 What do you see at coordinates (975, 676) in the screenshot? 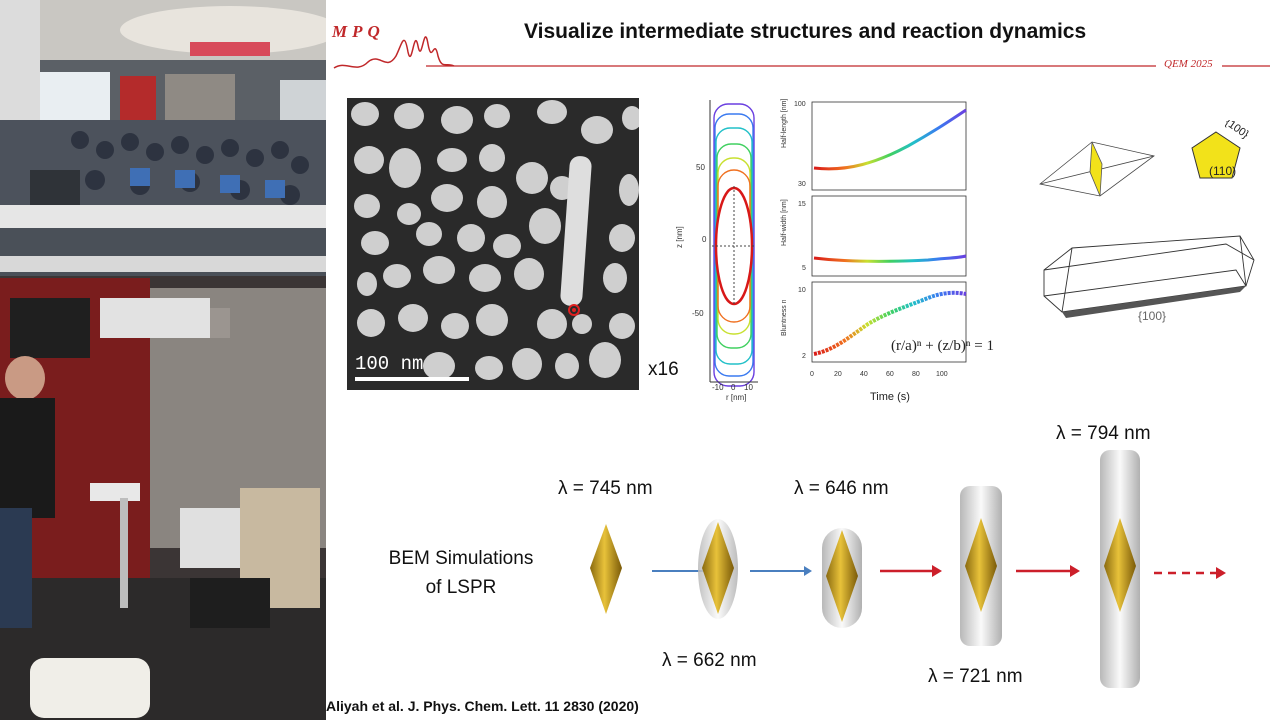
I see `wavelength-721: λ = 721 nm` at bounding box center [975, 676].